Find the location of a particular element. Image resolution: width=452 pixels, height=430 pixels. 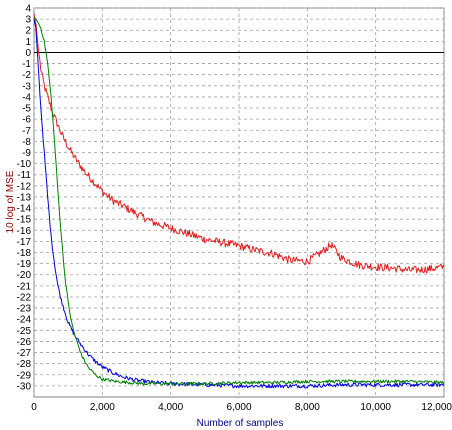

y-tick-label: -21 is located at coordinates (24, 286).